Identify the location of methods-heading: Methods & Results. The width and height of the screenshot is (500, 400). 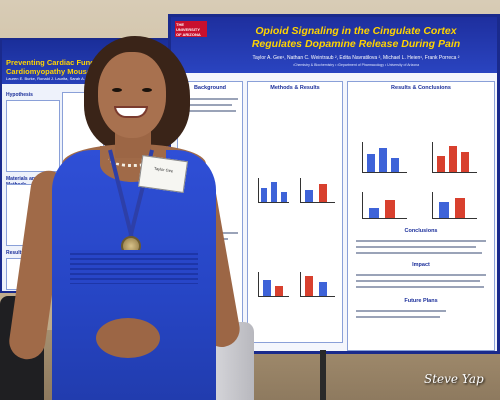
(295, 88).